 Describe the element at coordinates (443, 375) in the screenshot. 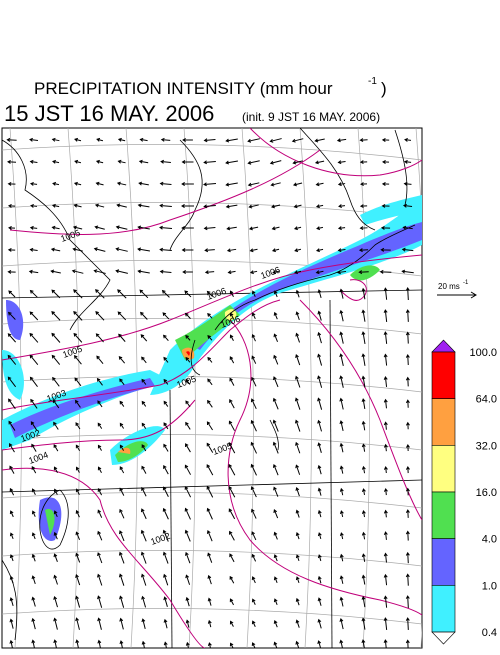

I see `colorbar-segment` at that location.